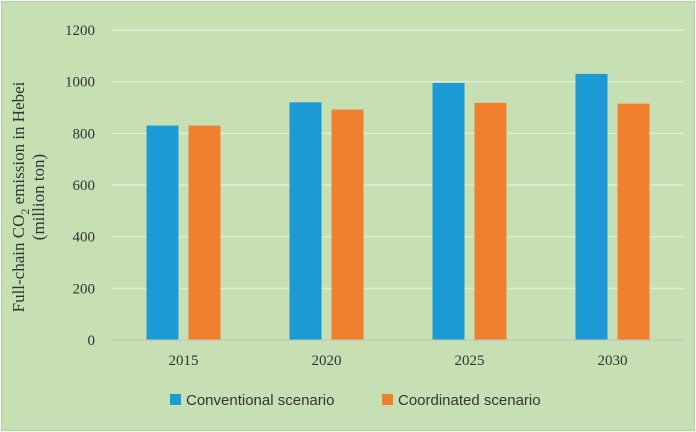 This screenshot has height=432, width=696. What do you see at coordinates (469, 400) in the screenshot?
I see `legend-label: Coordinated scenario` at bounding box center [469, 400].